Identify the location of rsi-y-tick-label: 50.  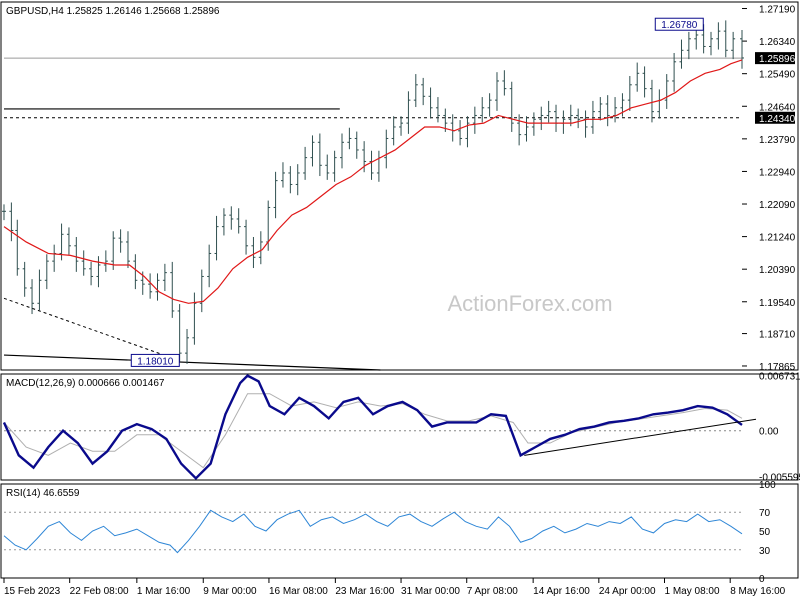
(765, 532).